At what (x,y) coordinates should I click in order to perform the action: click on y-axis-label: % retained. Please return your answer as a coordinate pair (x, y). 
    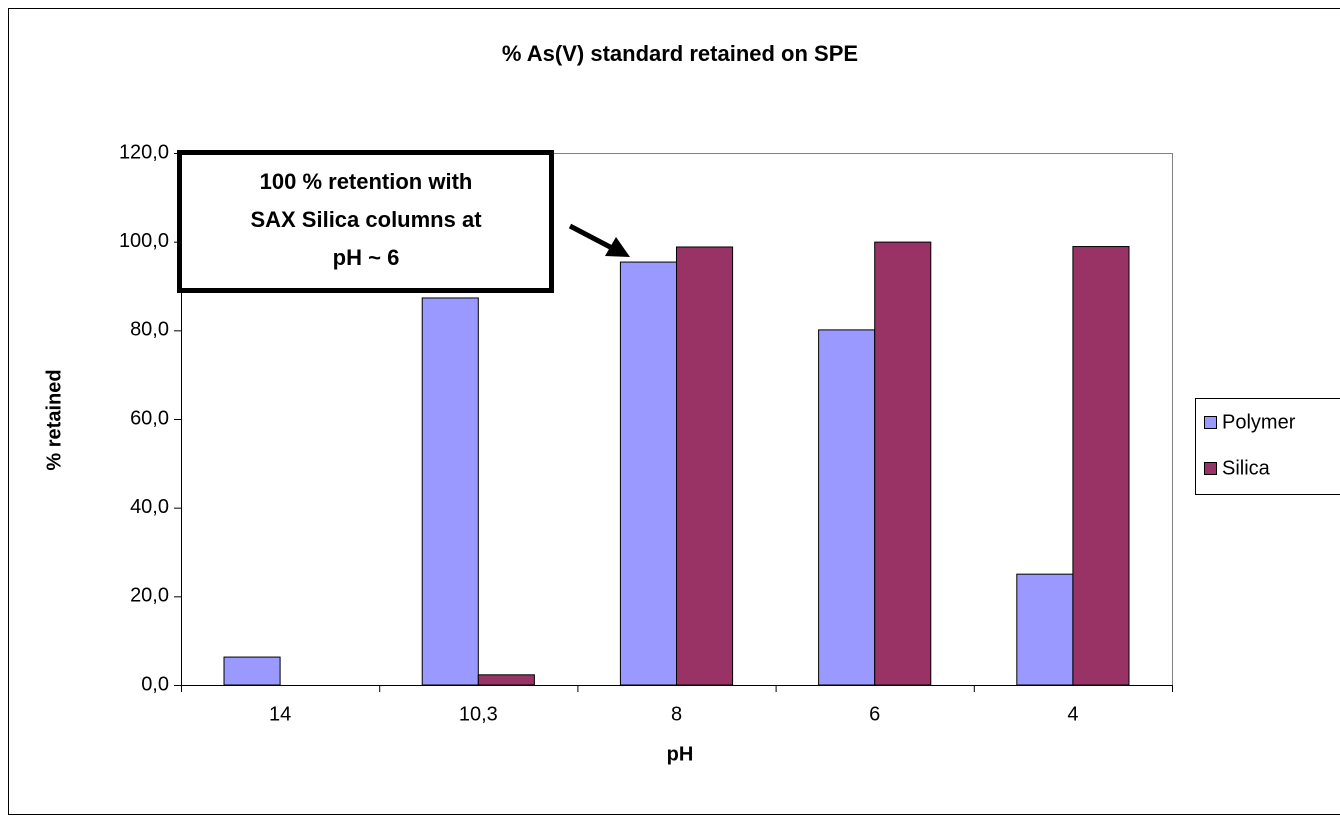
    Looking at the image, I should click on (54, 419).